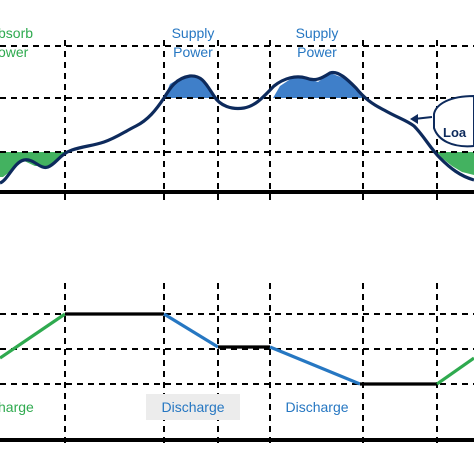 This screenshot has width=474, height=474. I want to click on absorb-label: bsorb, so click(16, 33).